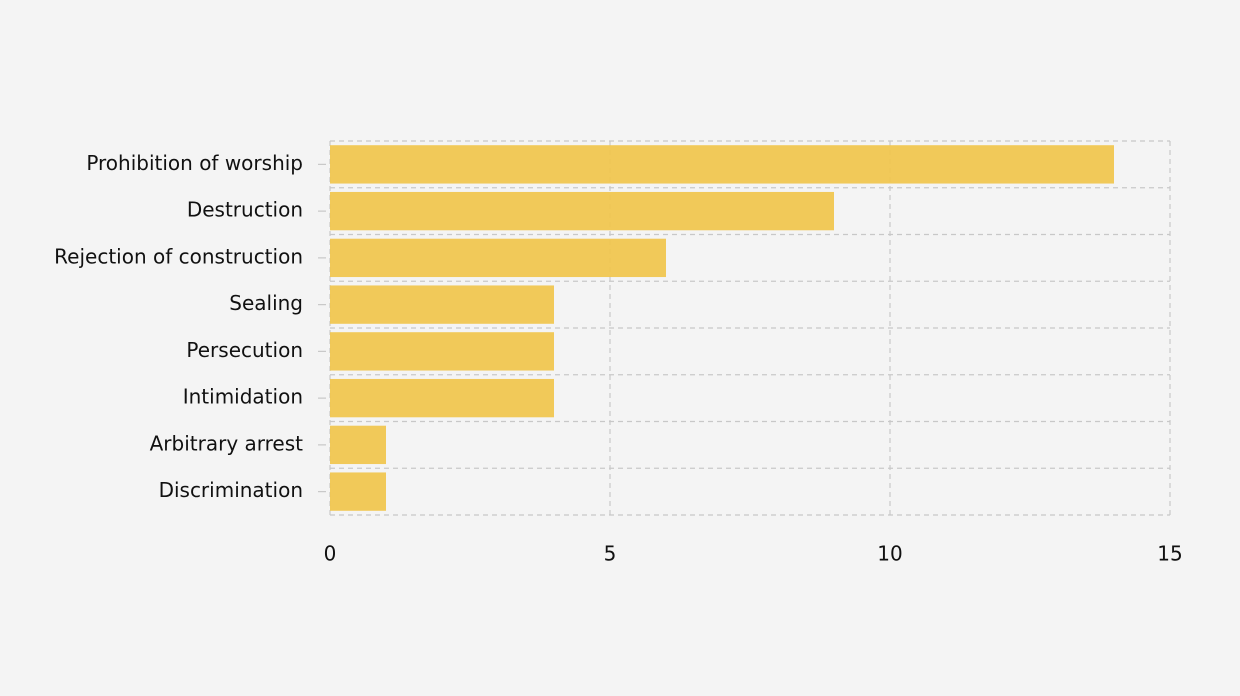 This screenshot has height=696, width=1240. What do you see at coordinates (244, 350) in the screenshot?
I see `y-tick-label: Persecution` at bounding box center [244, 350].